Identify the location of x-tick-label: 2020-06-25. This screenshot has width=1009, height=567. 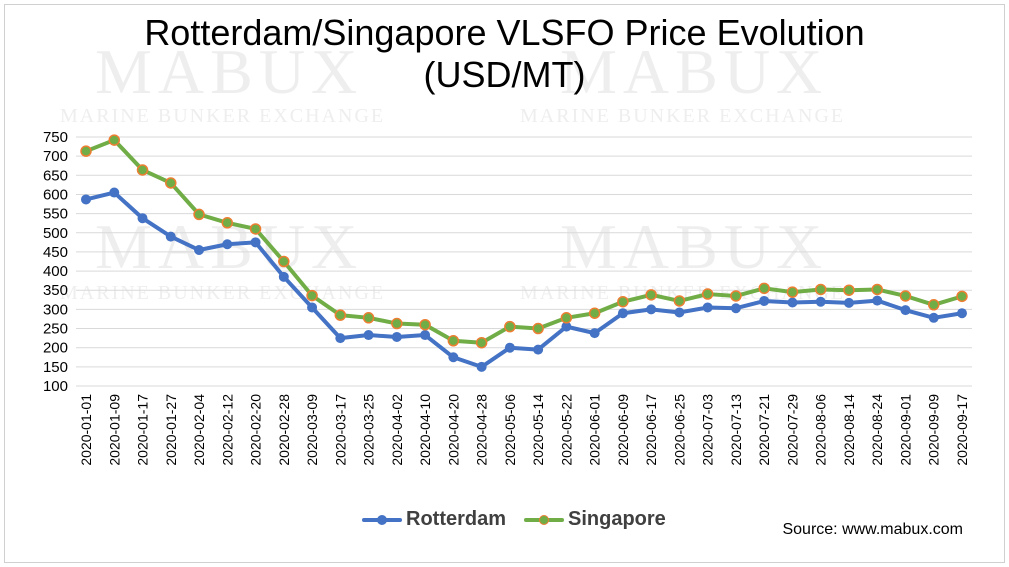
(679, 430).